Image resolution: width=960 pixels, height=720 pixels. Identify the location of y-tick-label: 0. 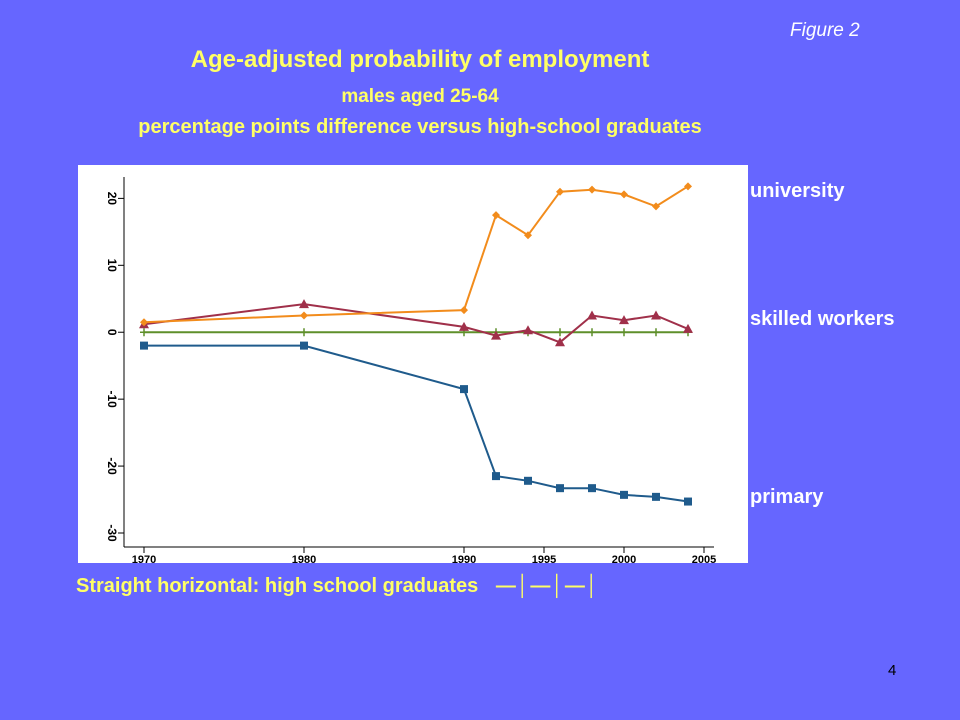
(112, 332).